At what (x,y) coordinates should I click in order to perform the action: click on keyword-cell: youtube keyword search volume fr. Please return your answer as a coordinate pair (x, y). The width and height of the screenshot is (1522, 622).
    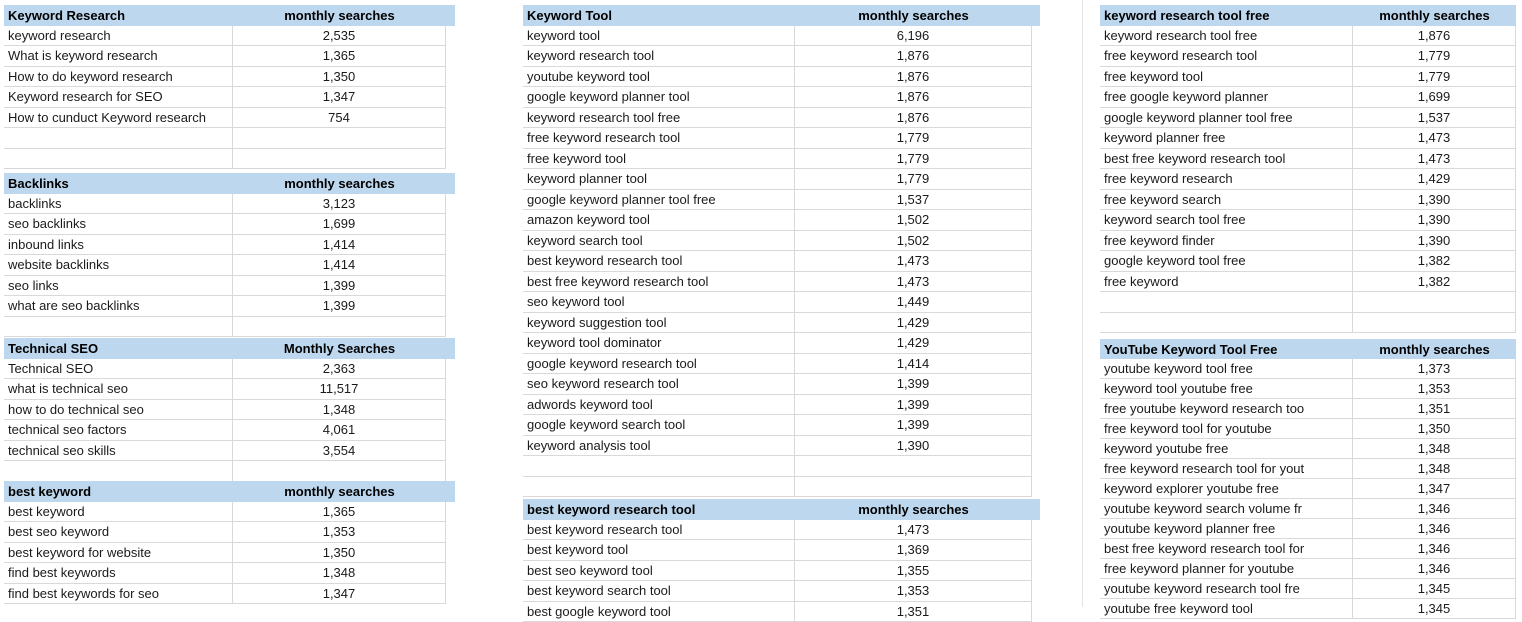
    Looking at the image, I should click on (1226, 508).